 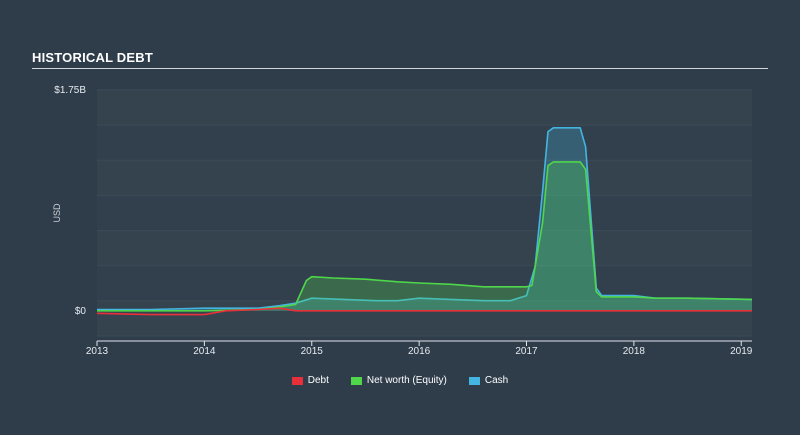 I want to click on legend-item: Net worth (Equity), so click(x=398, y=380).